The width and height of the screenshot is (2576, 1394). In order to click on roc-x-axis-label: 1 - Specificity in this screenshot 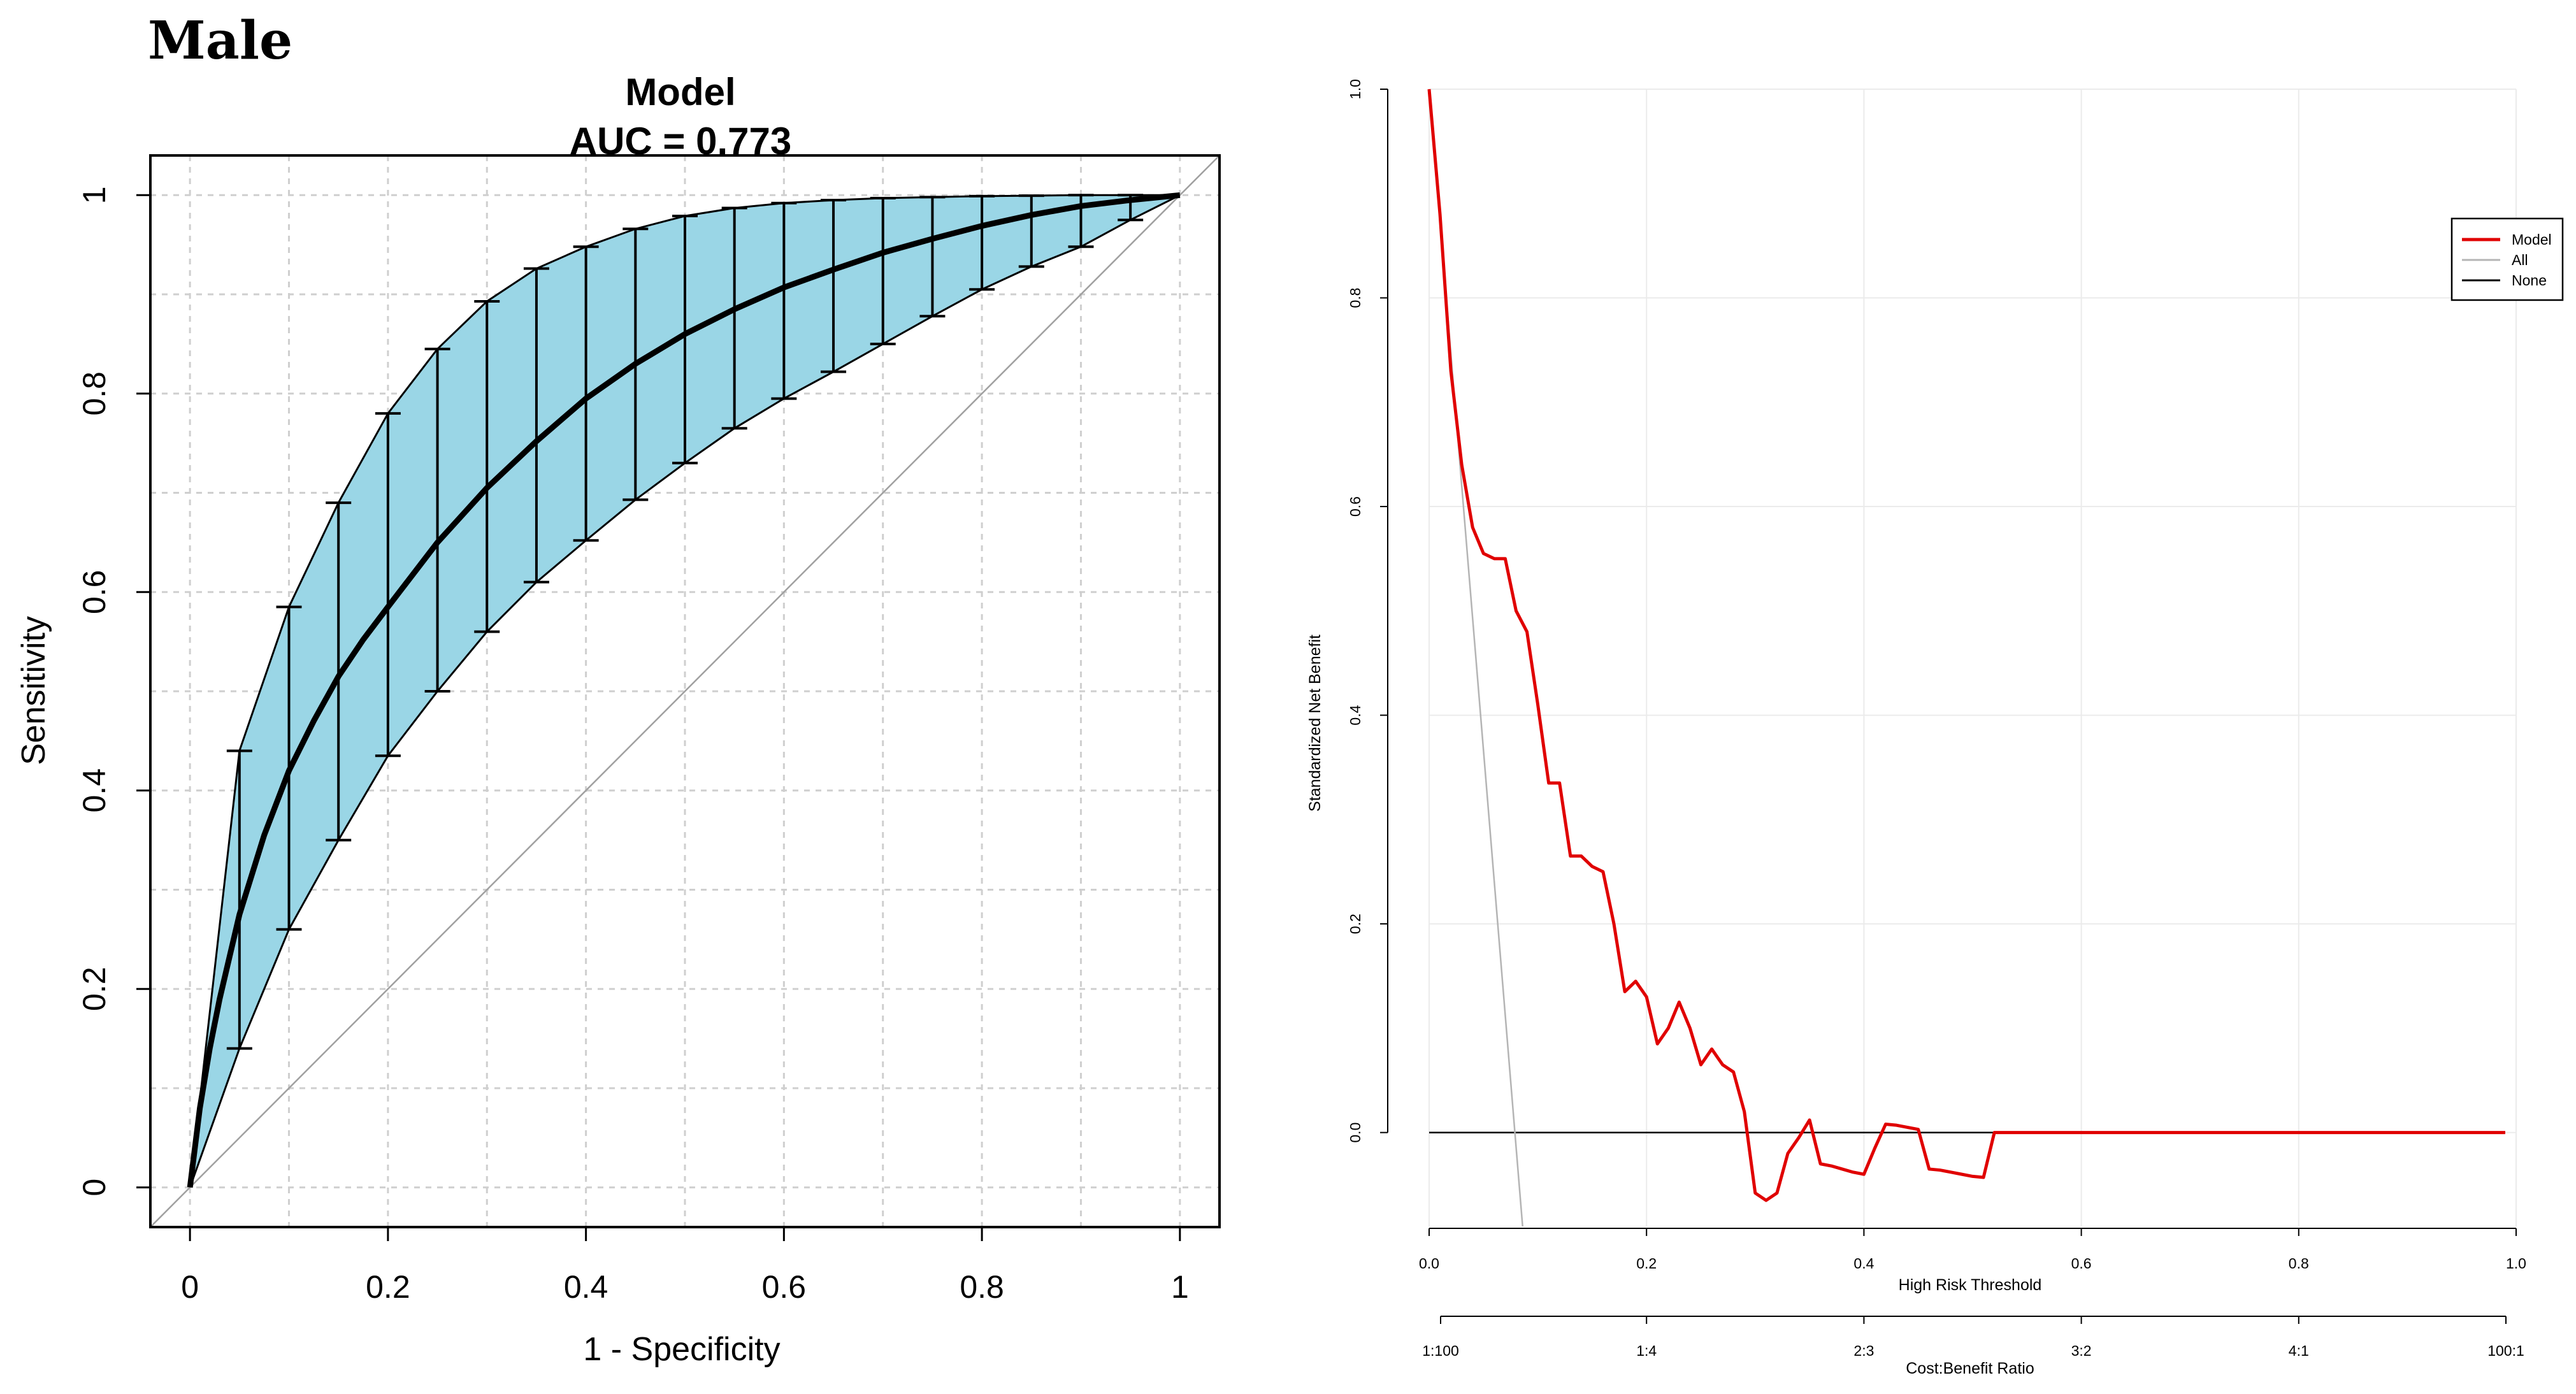, I will do `click(681, 1349)`.